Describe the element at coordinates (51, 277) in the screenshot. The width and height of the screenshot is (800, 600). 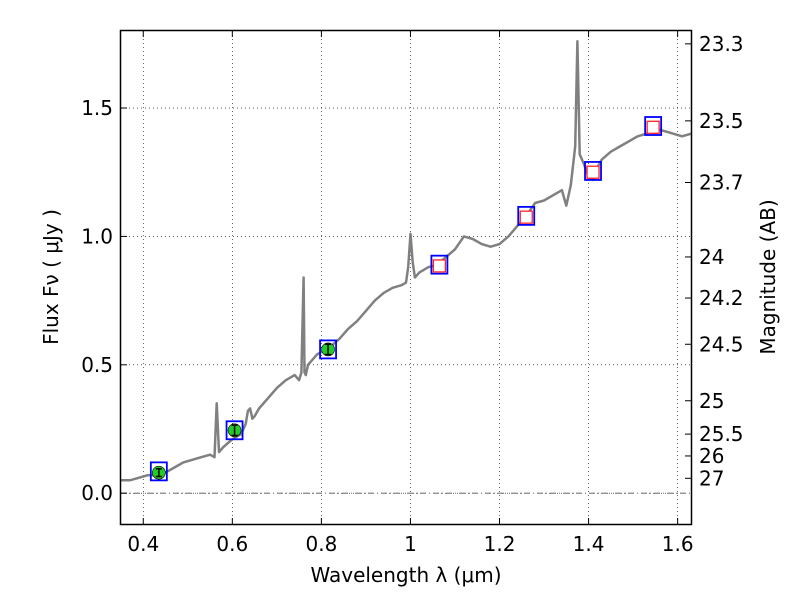
I see `y-axis-title: Flux Fν ( μJy )` at that location.